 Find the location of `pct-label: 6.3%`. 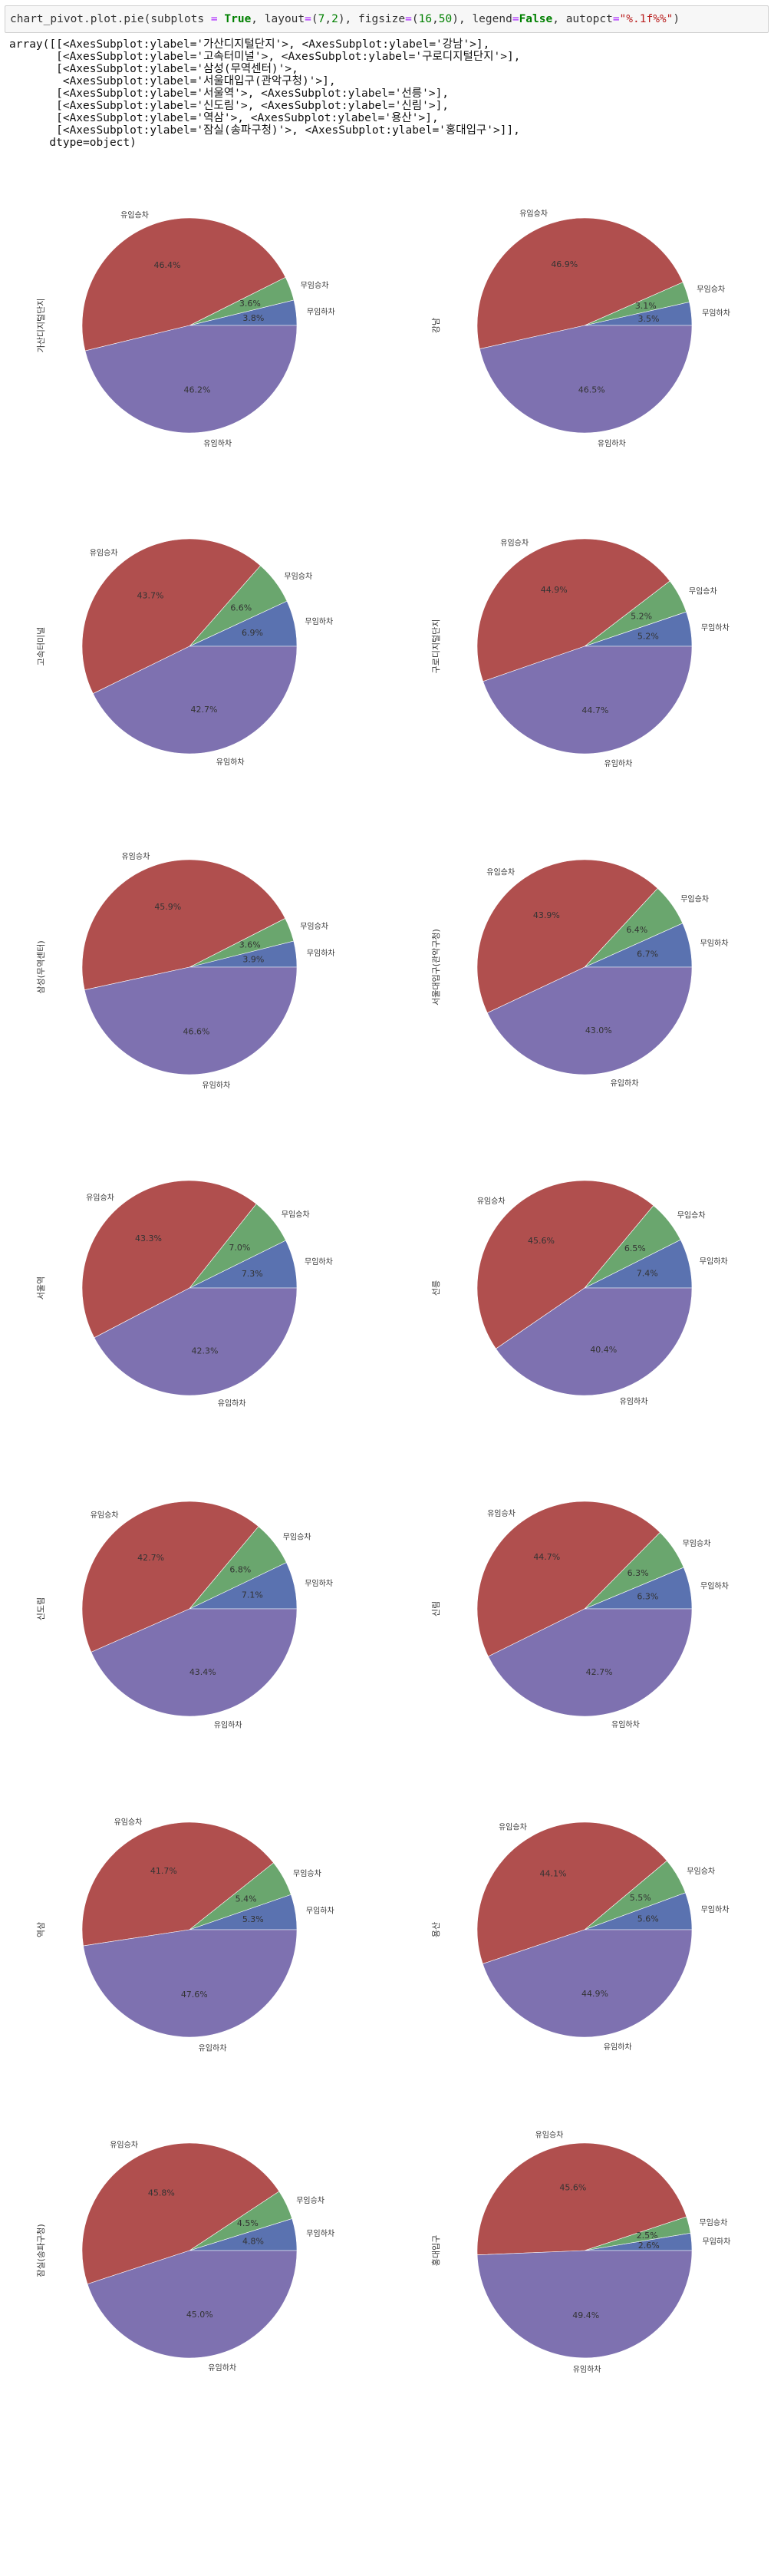

pct-label: 6.3% is located at coordinates (647, 1597).